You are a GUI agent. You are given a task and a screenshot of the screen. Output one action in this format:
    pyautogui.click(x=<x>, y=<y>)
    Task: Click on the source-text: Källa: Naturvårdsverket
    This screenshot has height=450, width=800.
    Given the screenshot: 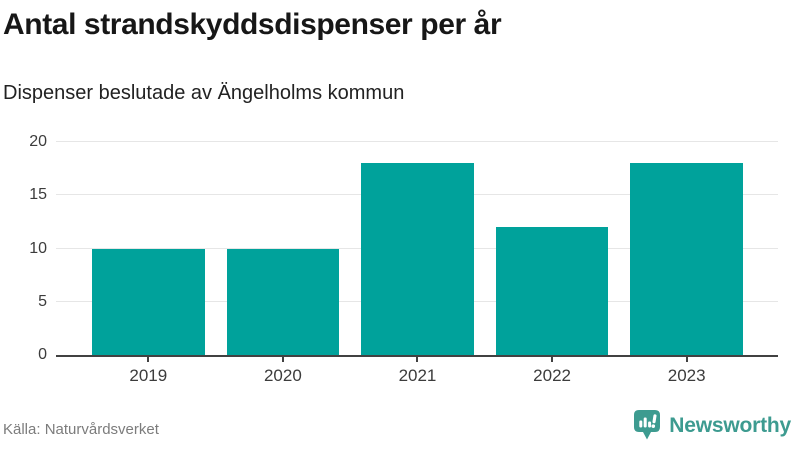 What is the action you would take?
    pyautogui.click(x=81, y=429)
    